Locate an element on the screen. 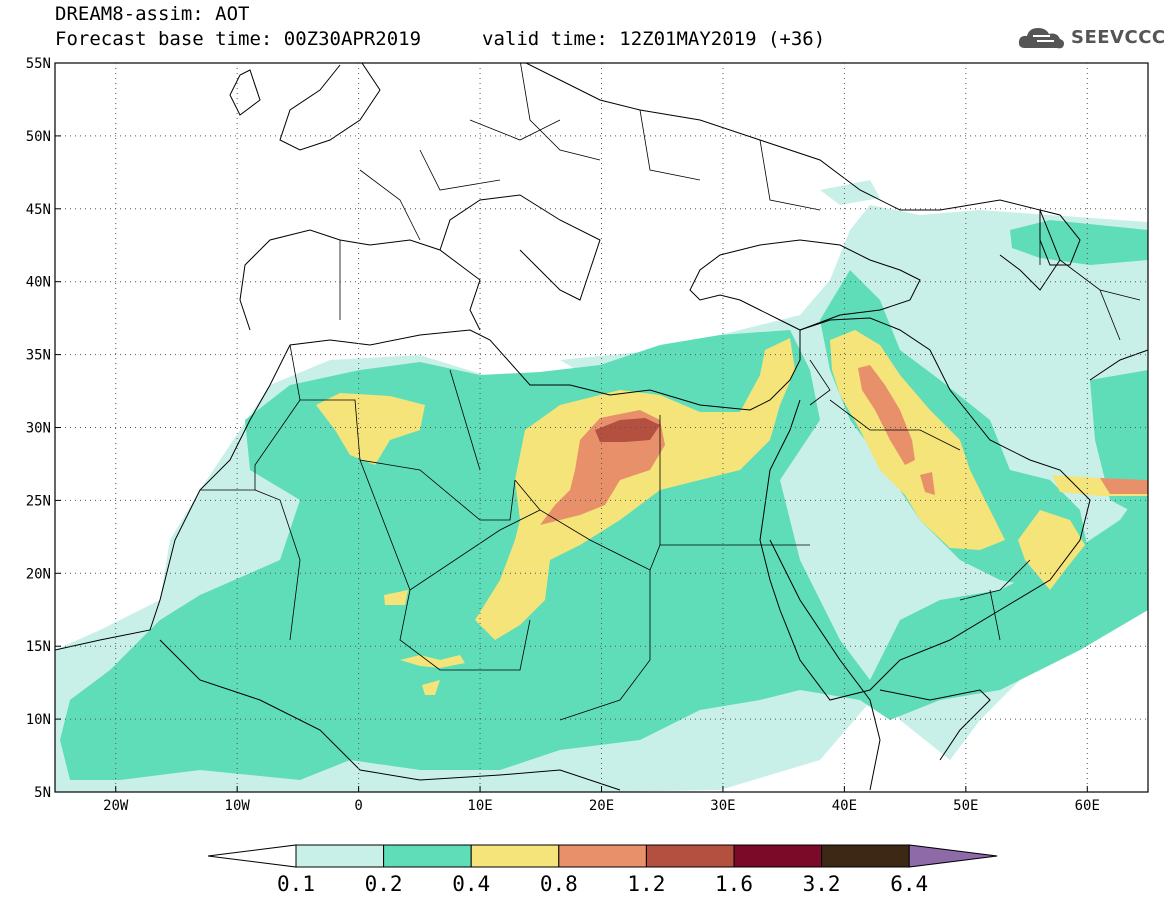  longitude-label: 10E is located at coordinates (479, 806).